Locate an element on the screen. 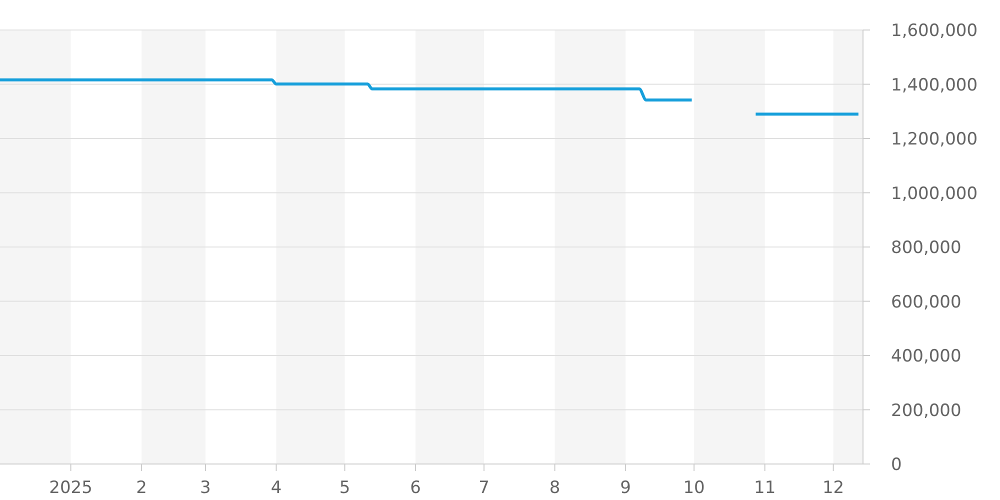  x-tick-label: 2 is located at coordinates (141, 488).